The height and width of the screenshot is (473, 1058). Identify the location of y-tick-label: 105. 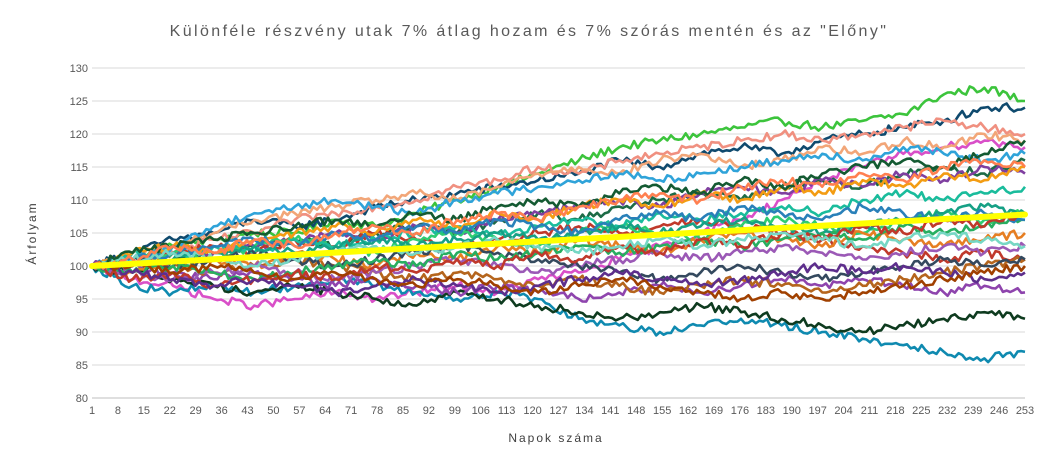
(79, 234).